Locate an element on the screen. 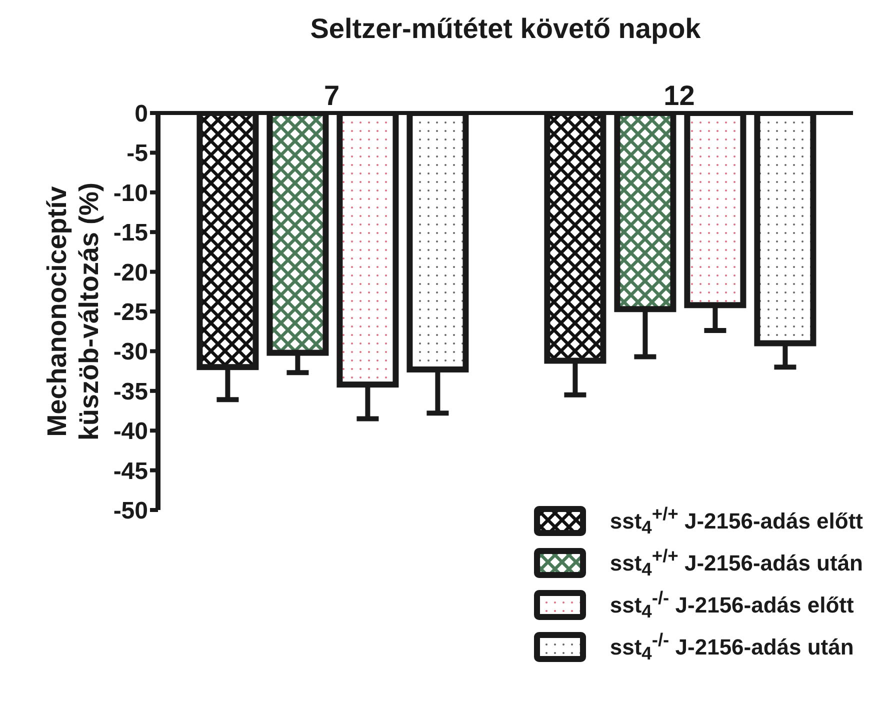 This screenshot has height=709, width=881. y-tick-label: 0 is located at coordinates (141, 114).